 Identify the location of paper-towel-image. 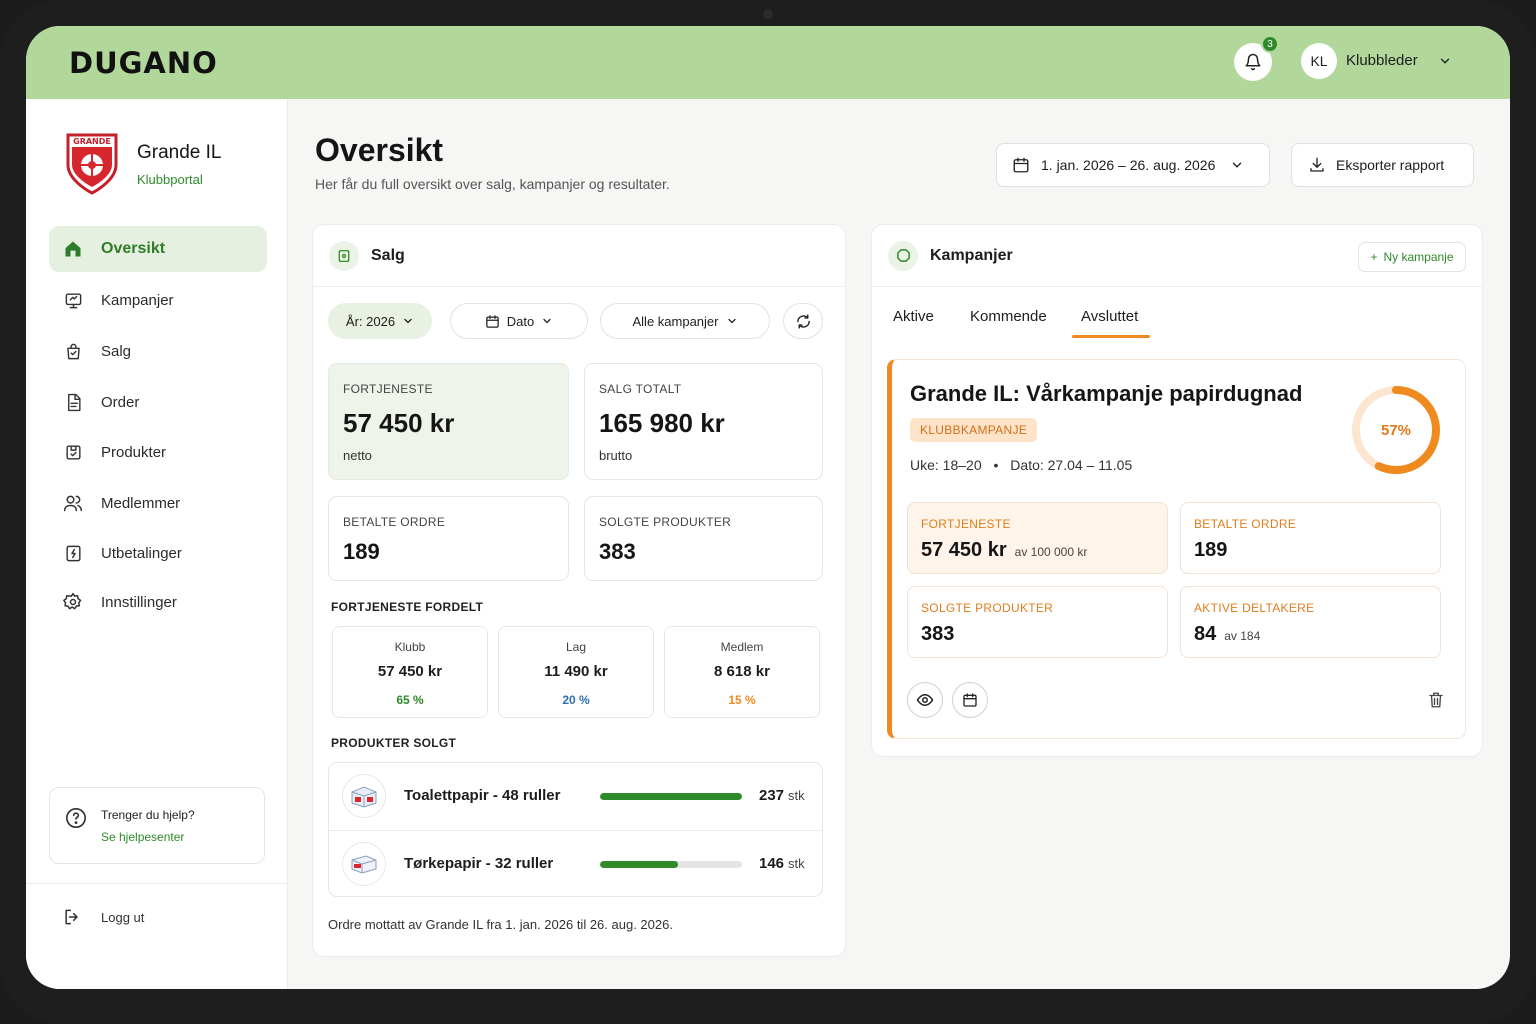
(364, 864).